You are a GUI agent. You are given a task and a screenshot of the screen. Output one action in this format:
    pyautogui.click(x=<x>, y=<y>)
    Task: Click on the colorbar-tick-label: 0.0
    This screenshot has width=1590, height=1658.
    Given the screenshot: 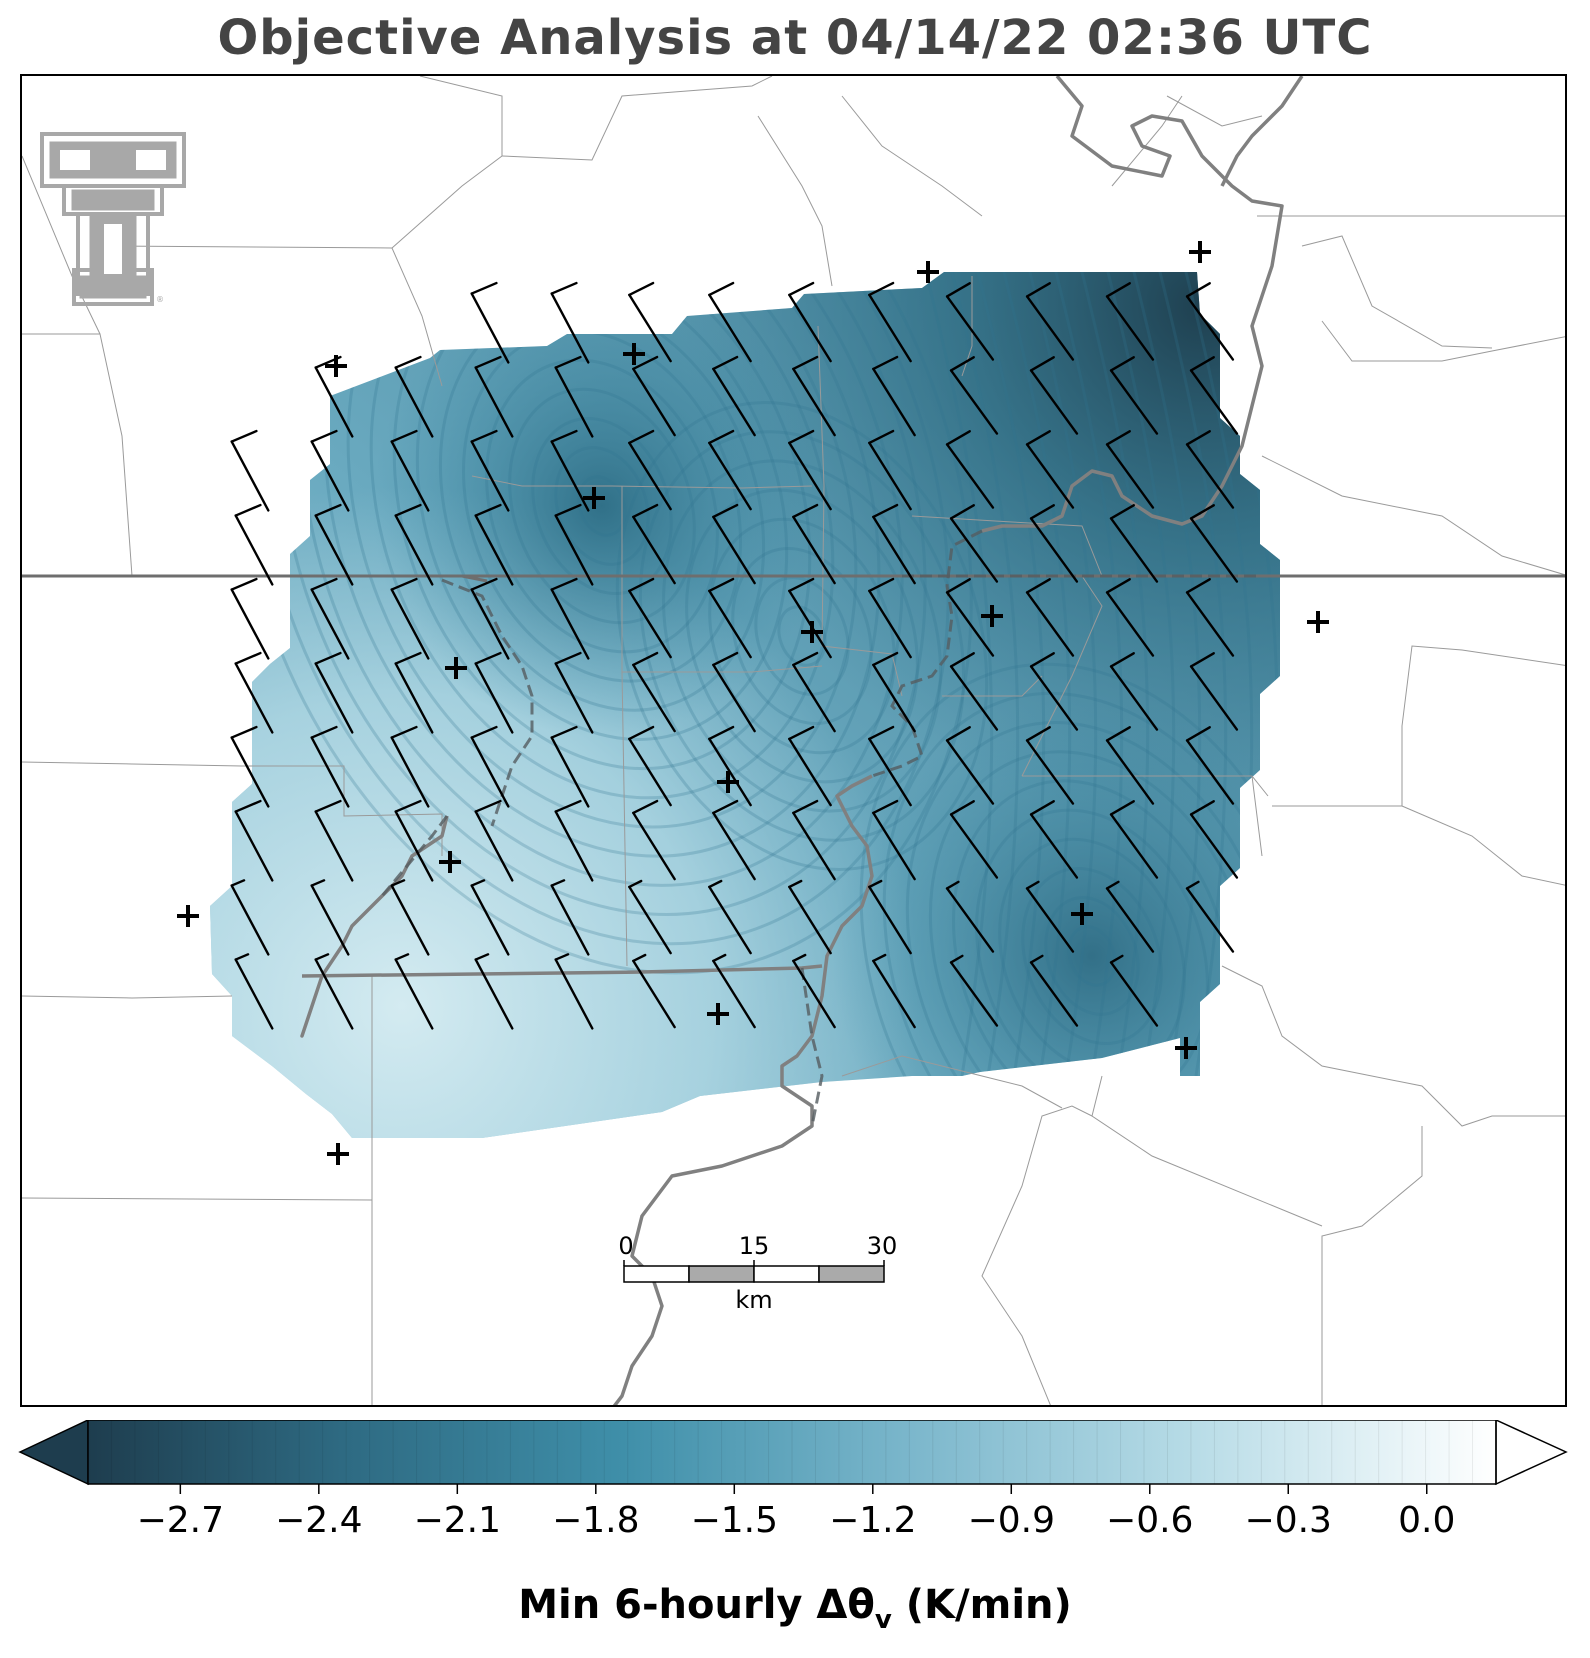 What is the action you would take?
    pyautogui.click(x=1426, y=1520)
    